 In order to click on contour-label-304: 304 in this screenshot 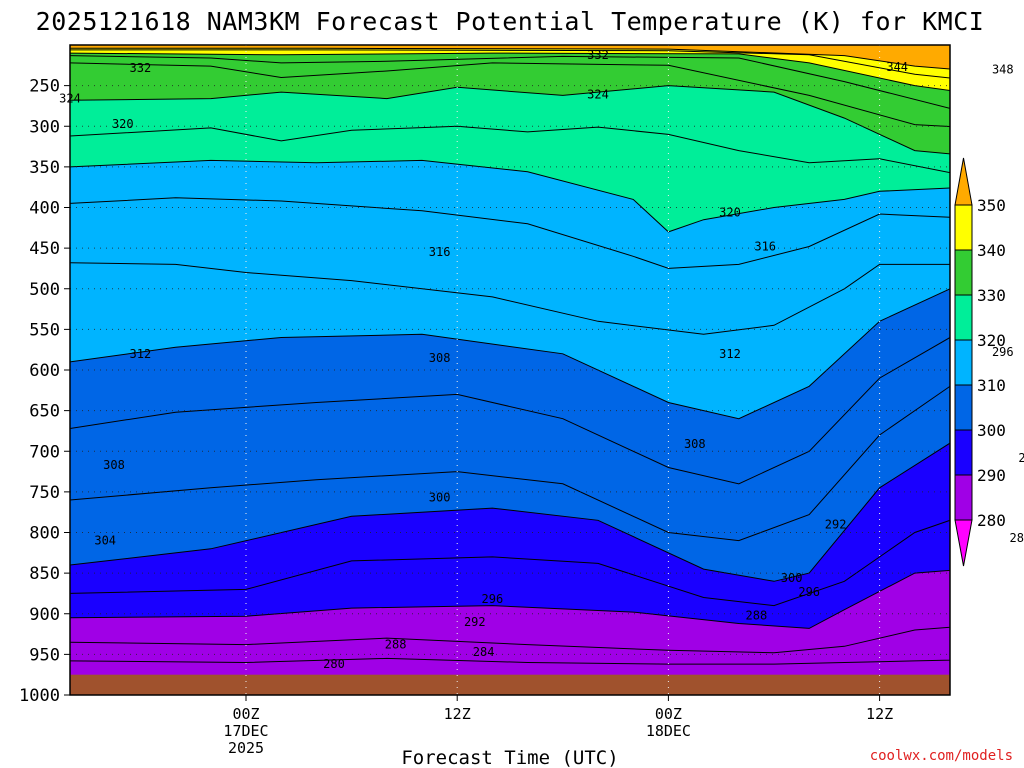, I will do `click(105, 541)`.